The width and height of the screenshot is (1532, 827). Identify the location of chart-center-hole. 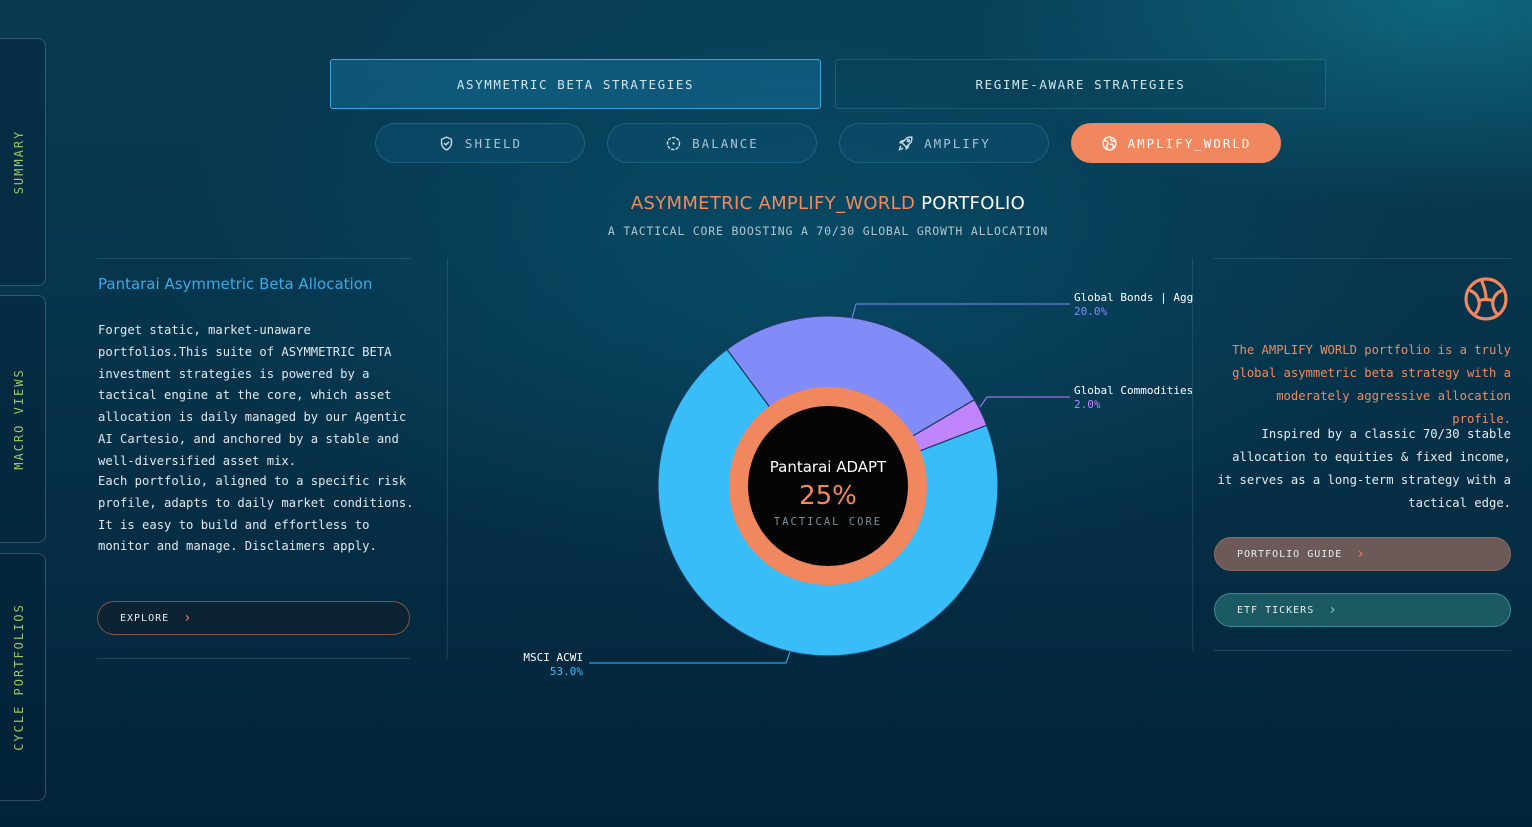
(828, 486).